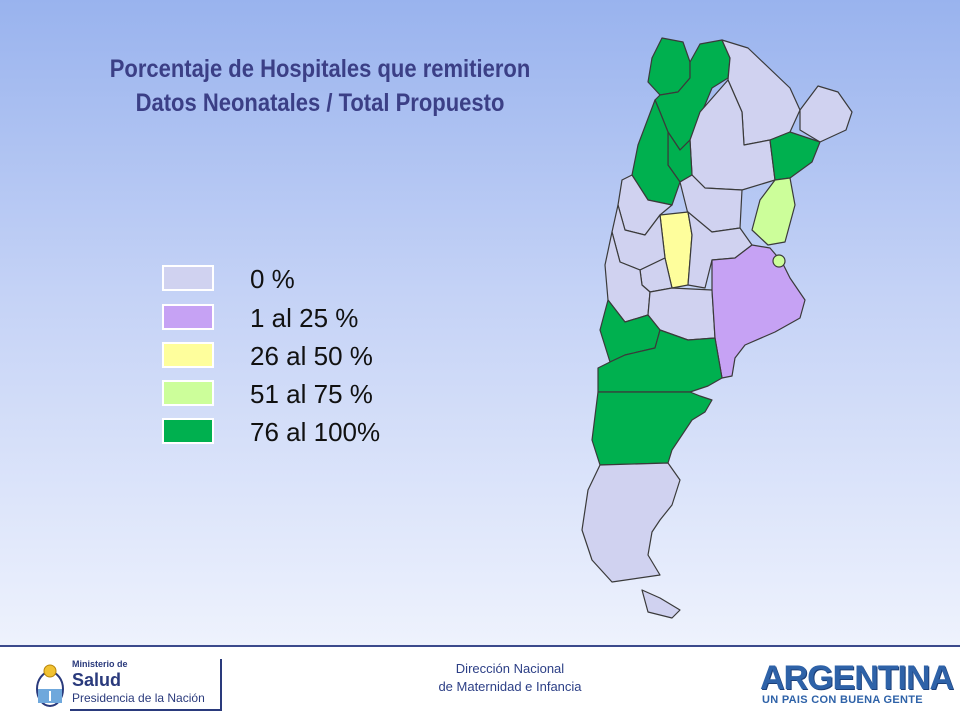 The height and width of the screenshot is (720, 960). I want to click on province-buenos-aires, so click(758, 311).